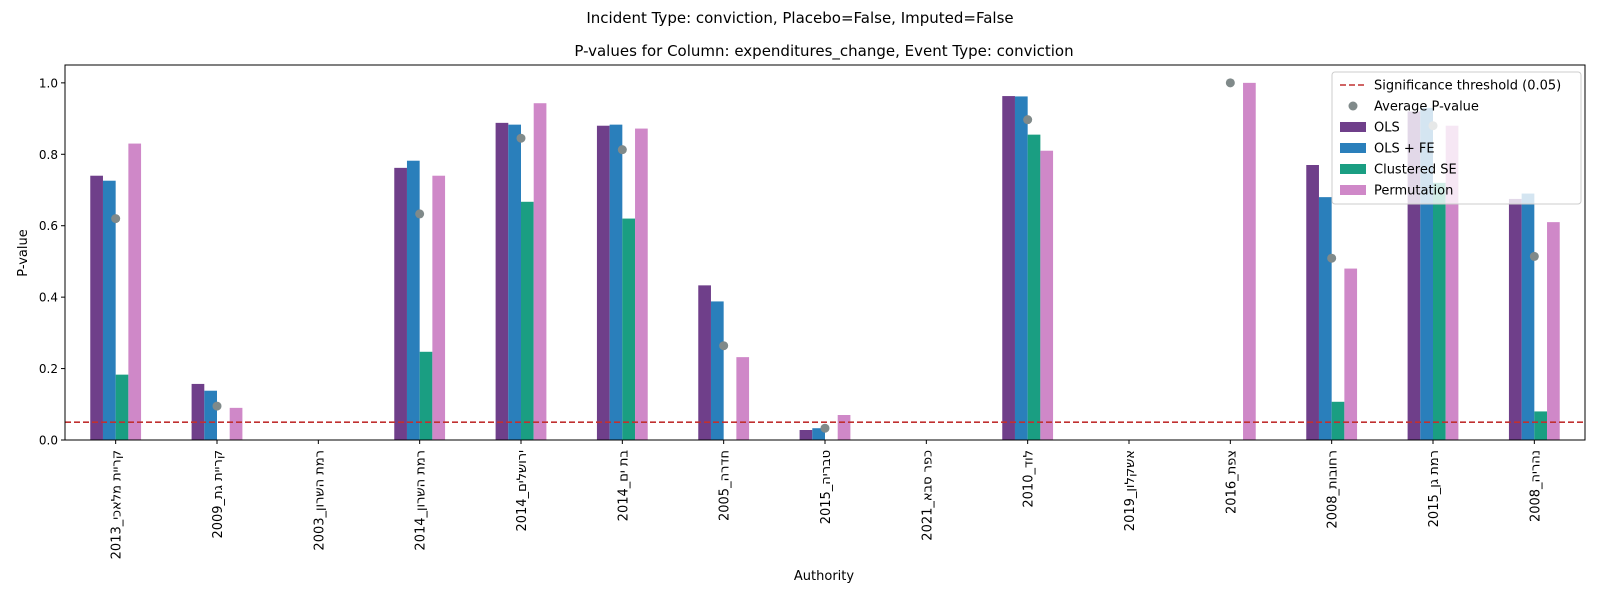 This screenshot has width=1600, height=600. I want to click on y-tick-label: 0.8, so click(48, 155).